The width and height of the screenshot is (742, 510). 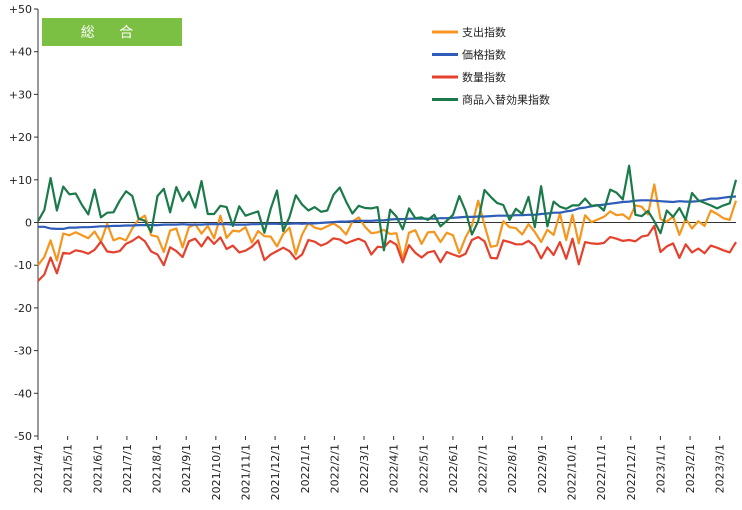 I want to click on chart-badge: 総 合, so click(x=112, y=32).